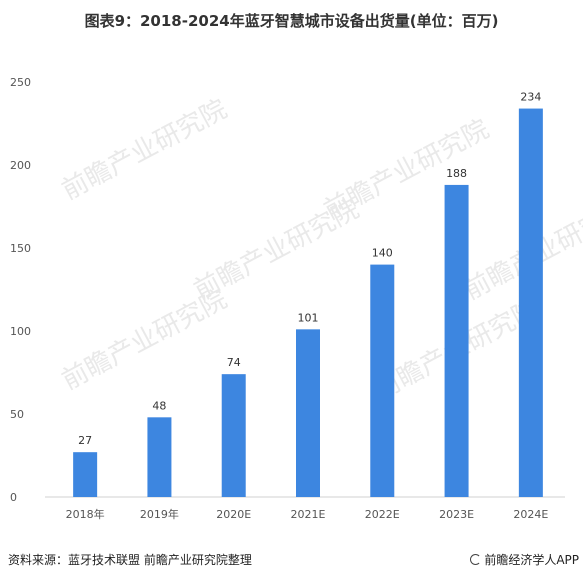 The image size is (583, 579). Describe the element at coordinates (85, 440) in the screenshot. I see `bar-value-label: 27` at that location.